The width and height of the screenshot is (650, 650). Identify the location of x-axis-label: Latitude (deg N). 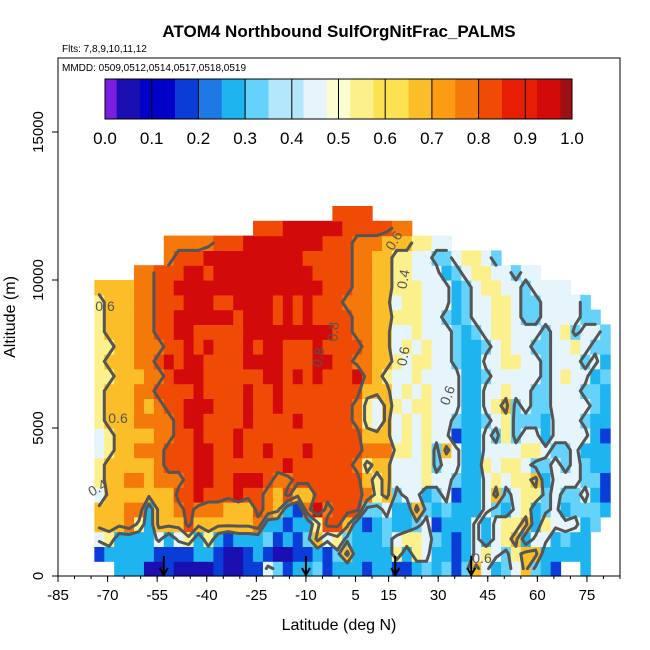
(339, 625).